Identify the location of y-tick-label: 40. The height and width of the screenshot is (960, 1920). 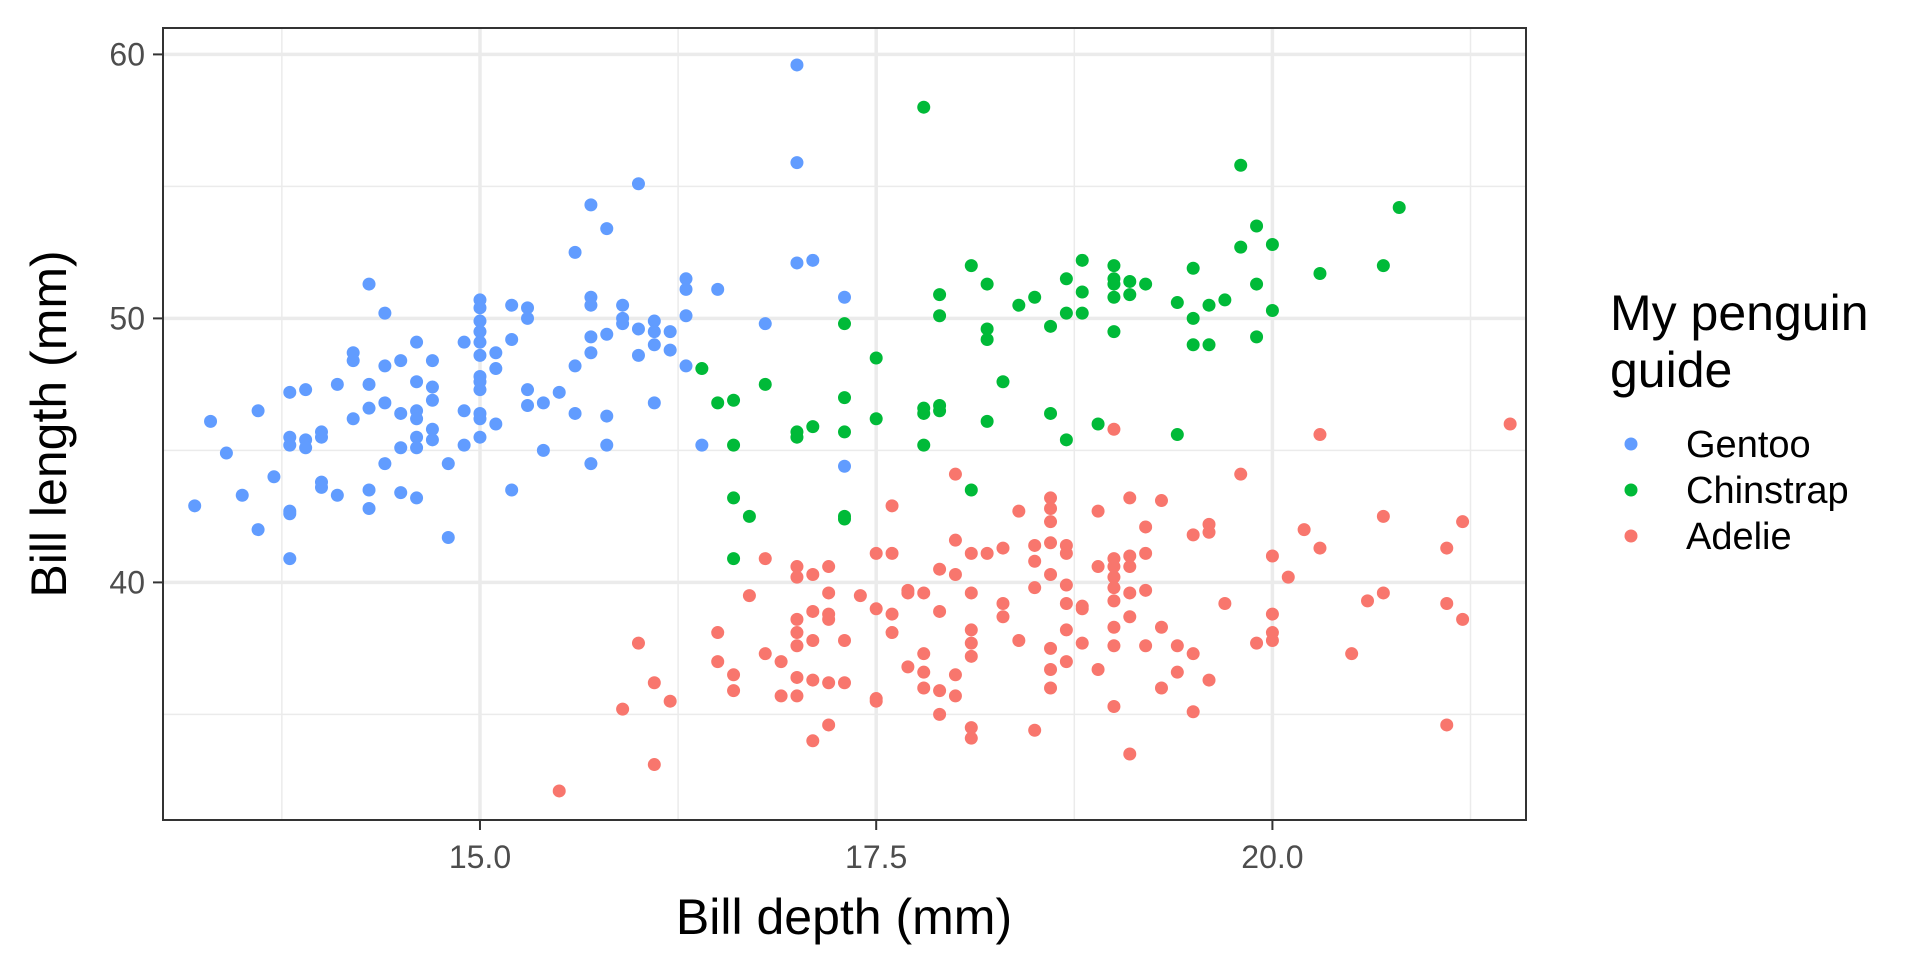
(127, 582).